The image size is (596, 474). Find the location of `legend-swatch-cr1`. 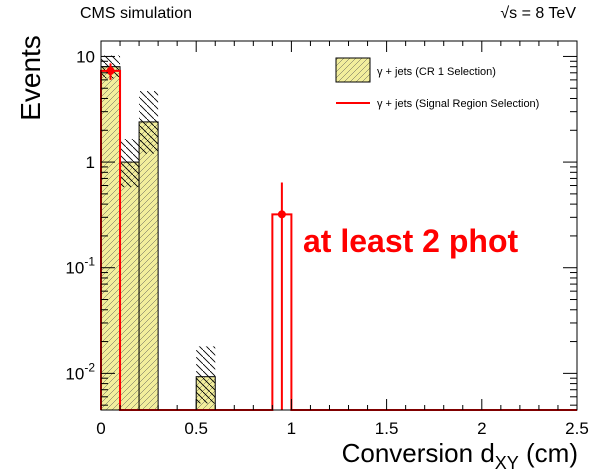

legend-swatch-cr1 is located at coordinates (353, 70).